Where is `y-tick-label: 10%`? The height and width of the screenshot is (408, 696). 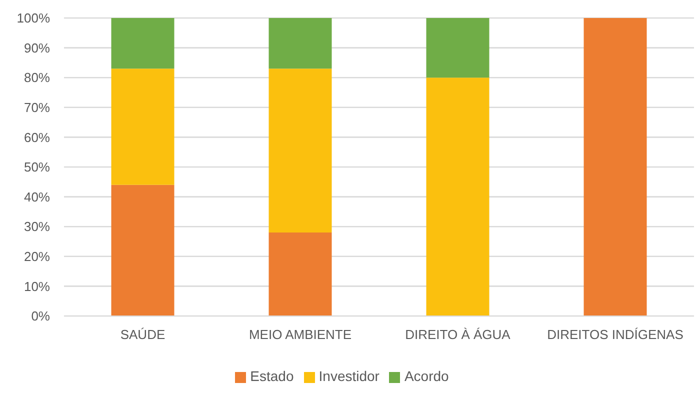 y-tick-label: 10% is located at coordinates (37, 286).